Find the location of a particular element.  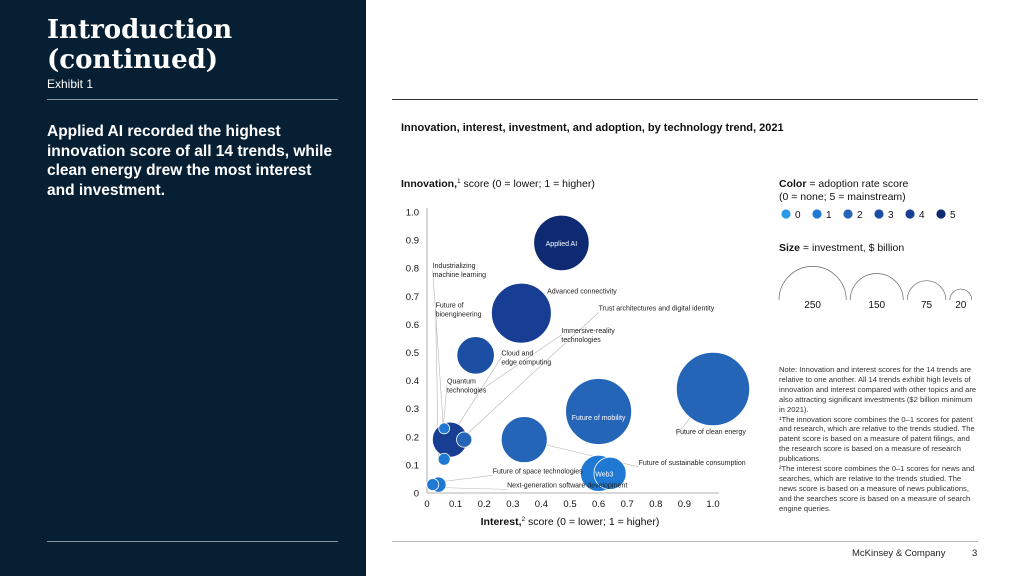

y-tick-label: 0.8 is located at coordinates (412, 269).